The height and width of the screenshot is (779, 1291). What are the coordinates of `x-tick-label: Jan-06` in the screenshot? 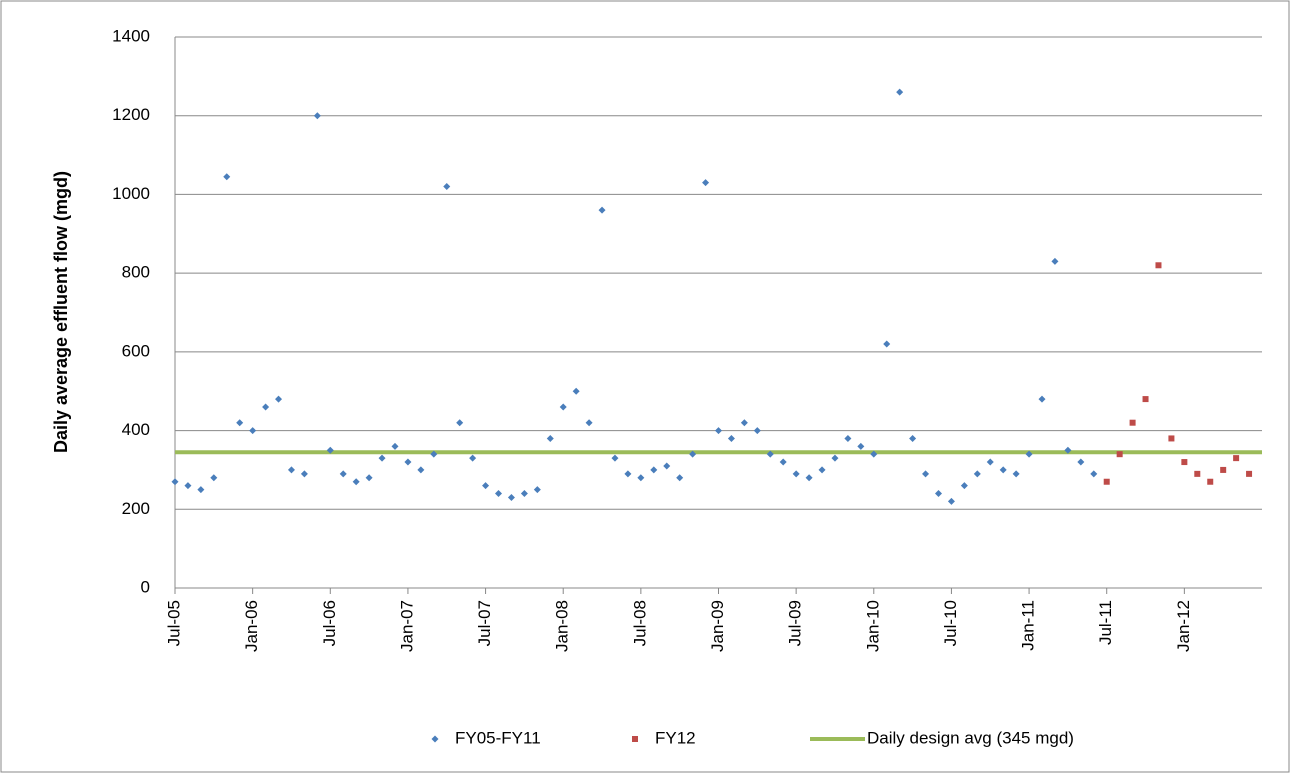 It's located at (251, 626).